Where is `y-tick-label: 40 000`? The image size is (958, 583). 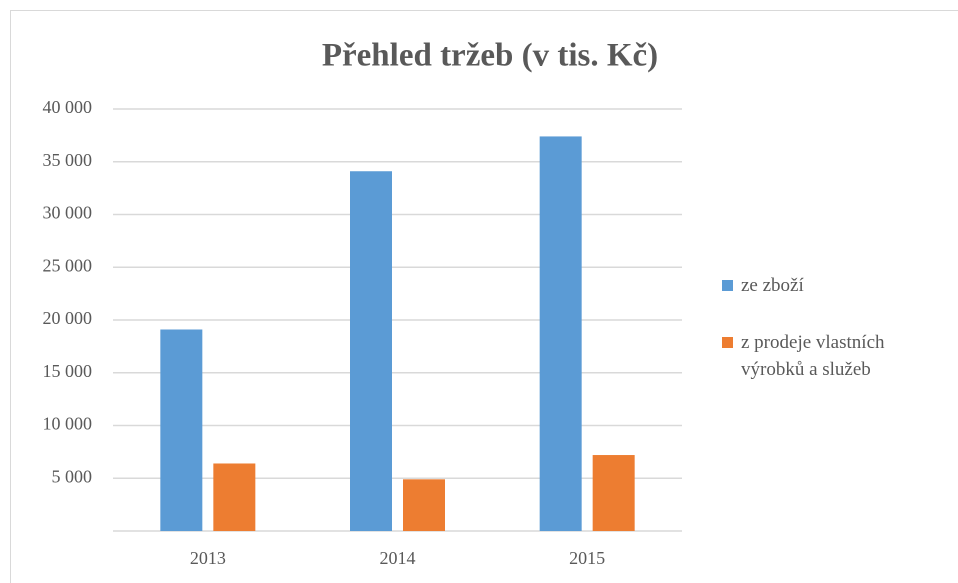
y-tick-label: 40 000 is located at coordinates (68, 107).